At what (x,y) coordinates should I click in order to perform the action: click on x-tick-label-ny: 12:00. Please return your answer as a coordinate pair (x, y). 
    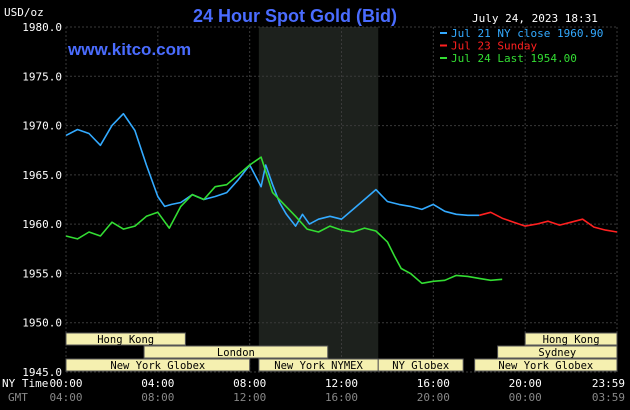
    Looking at the image, I should click on (341, 383).